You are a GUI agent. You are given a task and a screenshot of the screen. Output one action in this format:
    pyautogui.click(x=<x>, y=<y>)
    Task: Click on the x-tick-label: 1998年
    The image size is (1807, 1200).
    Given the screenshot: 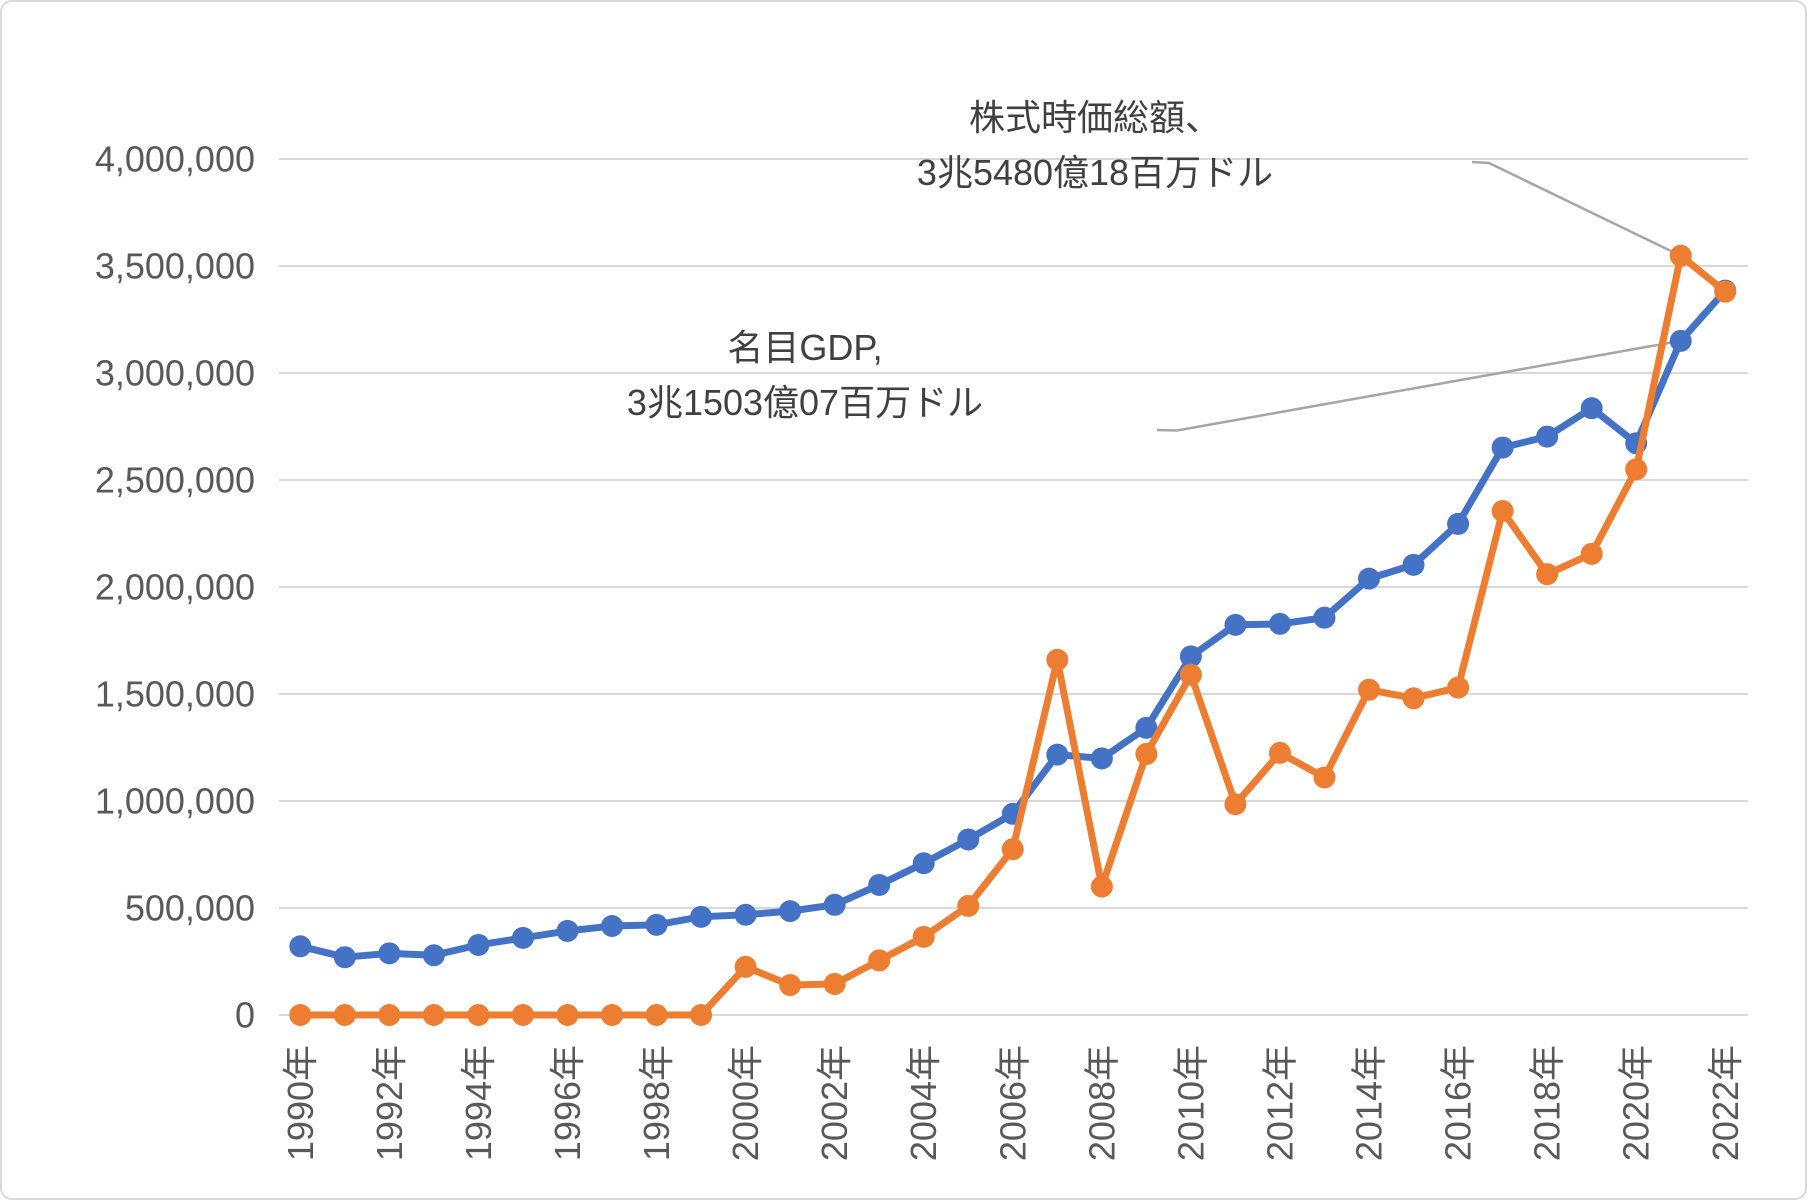 What is the action you would take?
    pyautogui.click(x=656, y=1103)
    